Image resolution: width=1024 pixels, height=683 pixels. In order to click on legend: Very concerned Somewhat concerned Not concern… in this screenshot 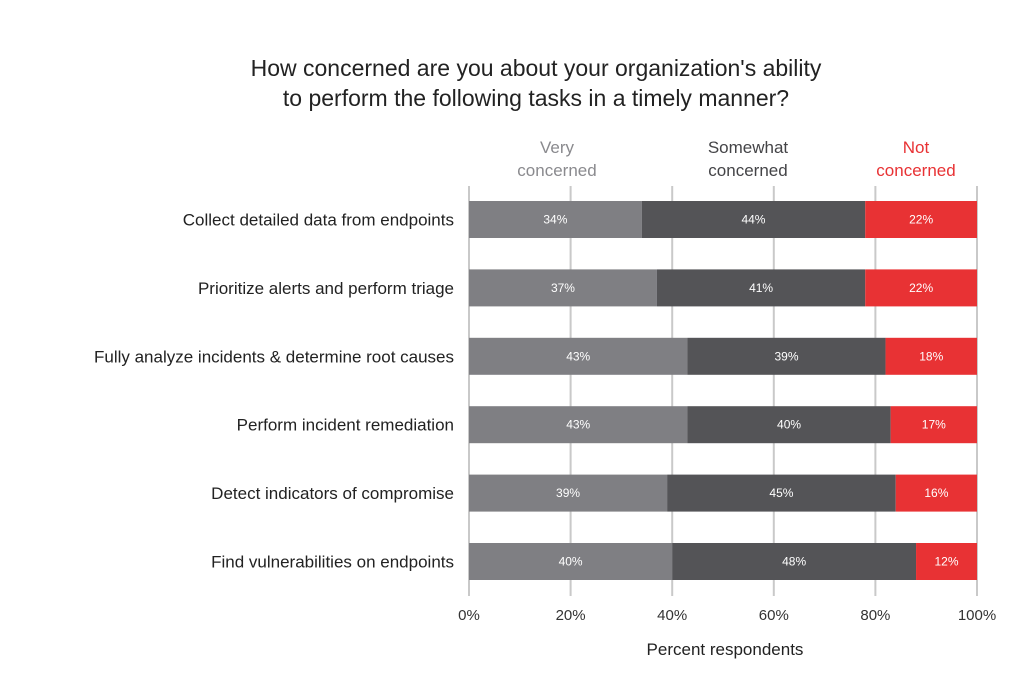, I will do `click(736, 159)`.